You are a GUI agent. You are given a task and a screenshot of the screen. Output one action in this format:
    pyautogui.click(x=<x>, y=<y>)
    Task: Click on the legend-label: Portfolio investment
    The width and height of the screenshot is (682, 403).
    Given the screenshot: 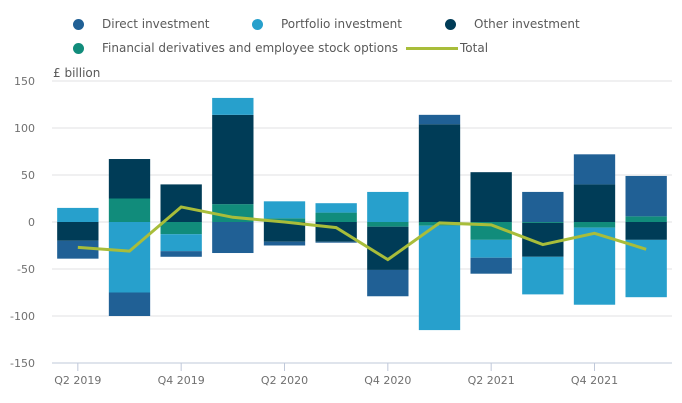 What is the action you would take?
    pyautogui.click(x=341, y=24)
    